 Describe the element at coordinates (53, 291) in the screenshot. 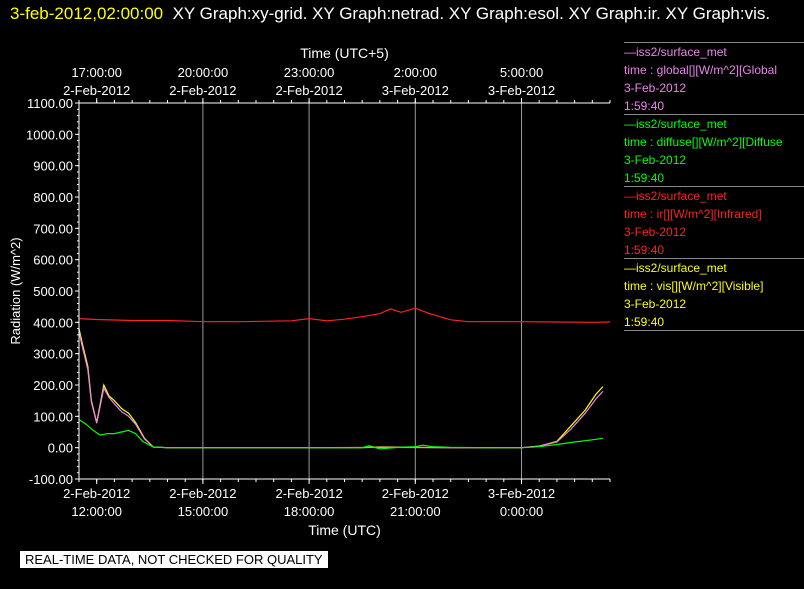

I see `y-tick-label: 500.00` at that location.